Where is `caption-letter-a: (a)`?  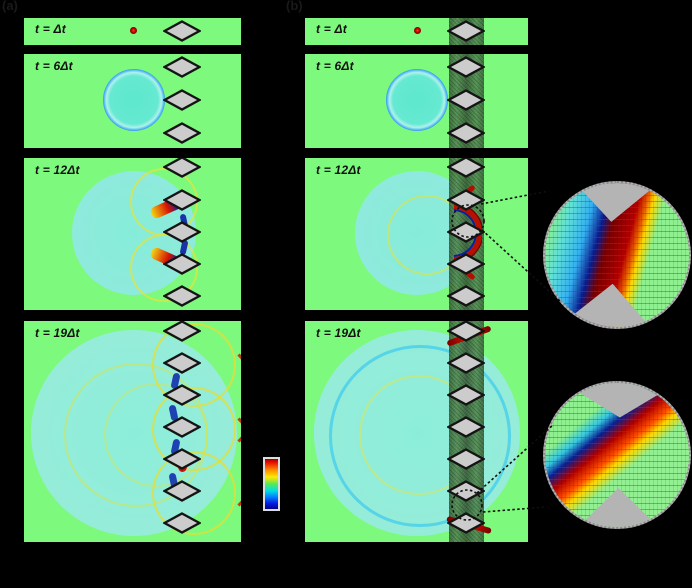 caption-letter-a: (a) is located at coordinates (10, 6).